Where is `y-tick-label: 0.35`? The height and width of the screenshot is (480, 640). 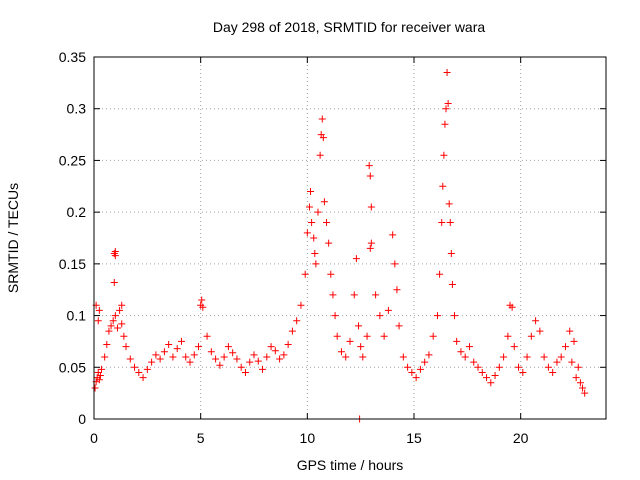
y-tick-label: 0.35 is located at coordinates (72, 57).